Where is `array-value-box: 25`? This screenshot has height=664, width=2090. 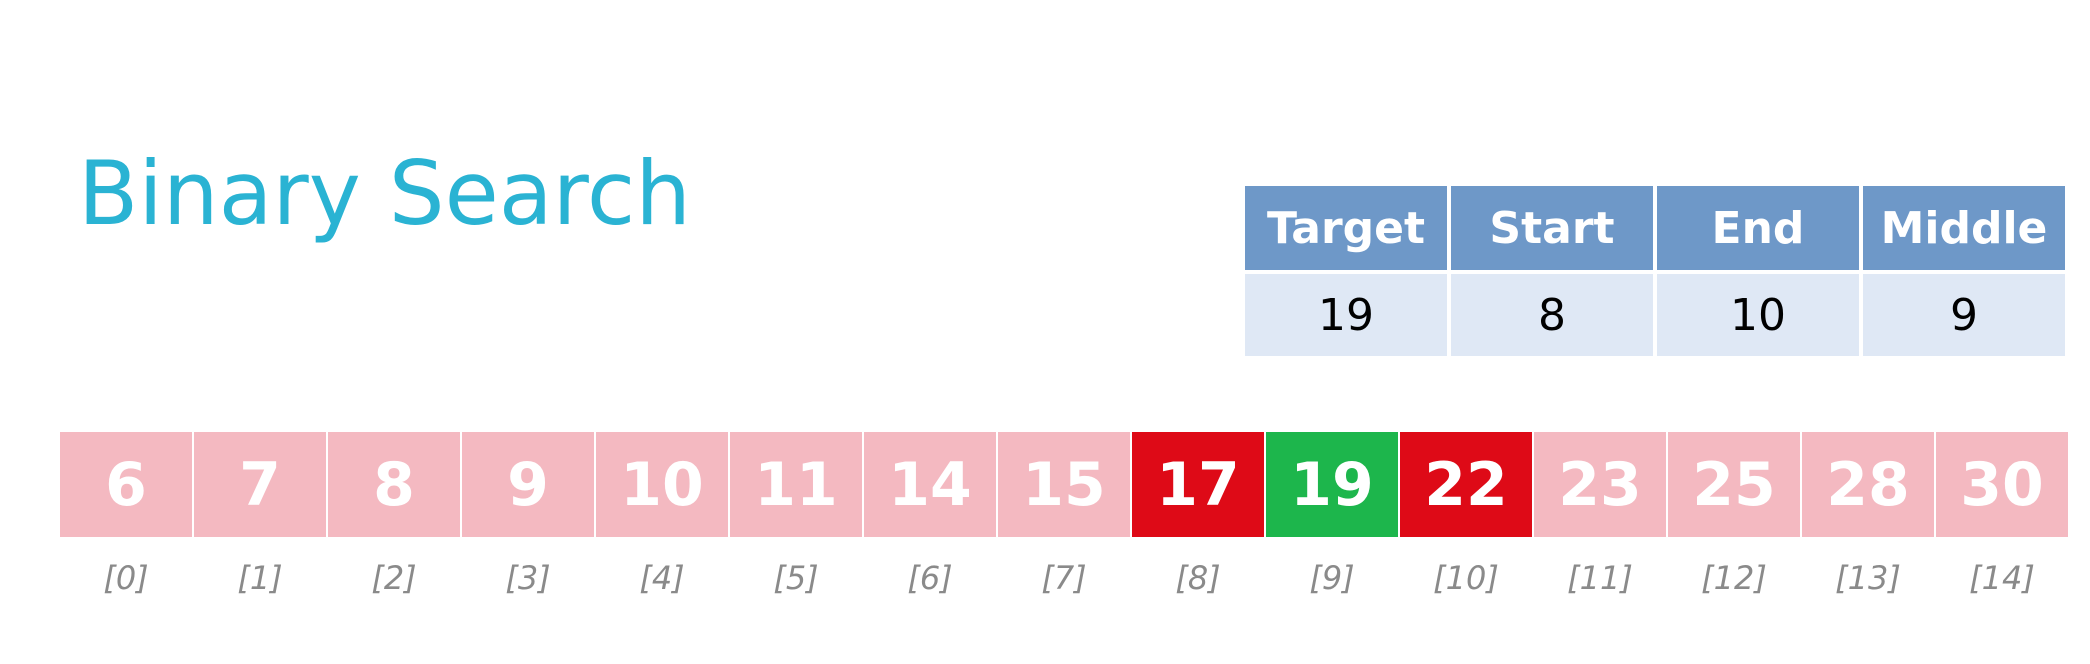 array-value-box: 25 is located at coordinates (1734, 484).